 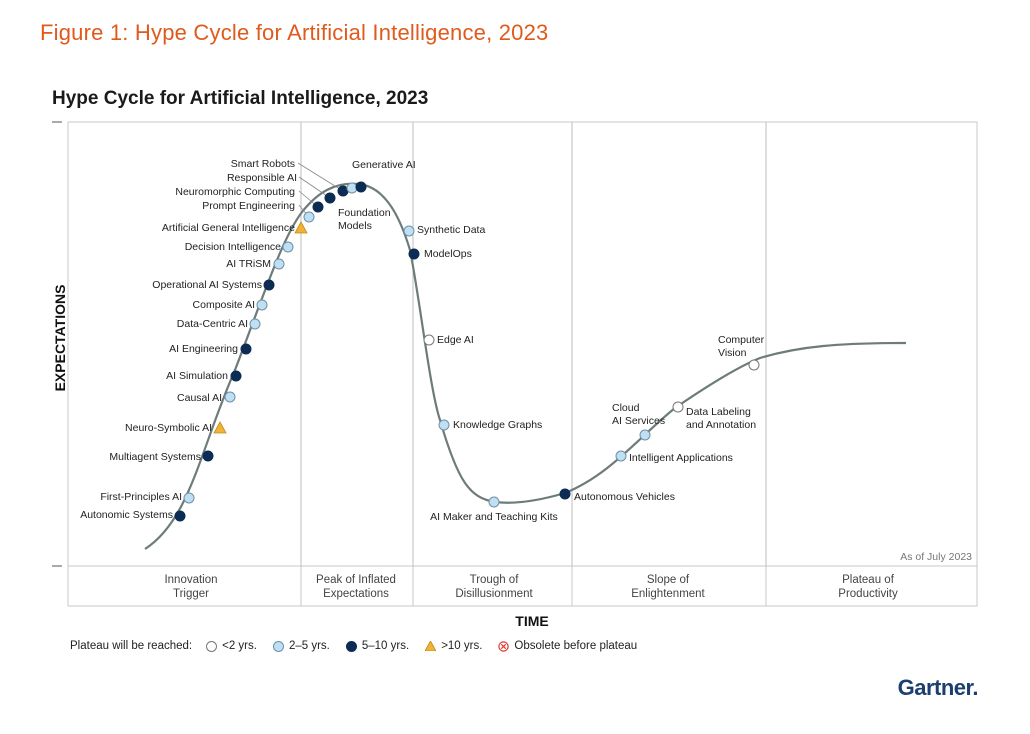 What do you see at coordinates (309, 646) in the screenshot?
I see `legend-label-2to5: 2–5 yrs.` at bounding box center [309, 646].